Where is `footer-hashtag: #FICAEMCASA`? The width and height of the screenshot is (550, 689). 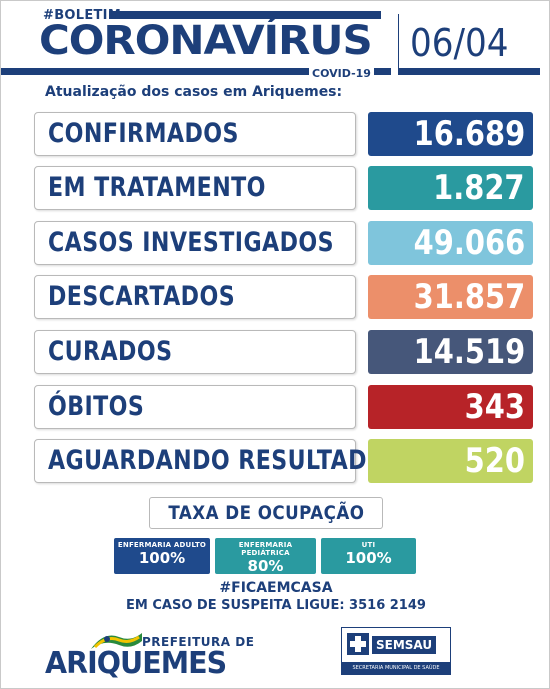
footer-hashtag: #FICAEMCASA is located at coordinates (276, 588).